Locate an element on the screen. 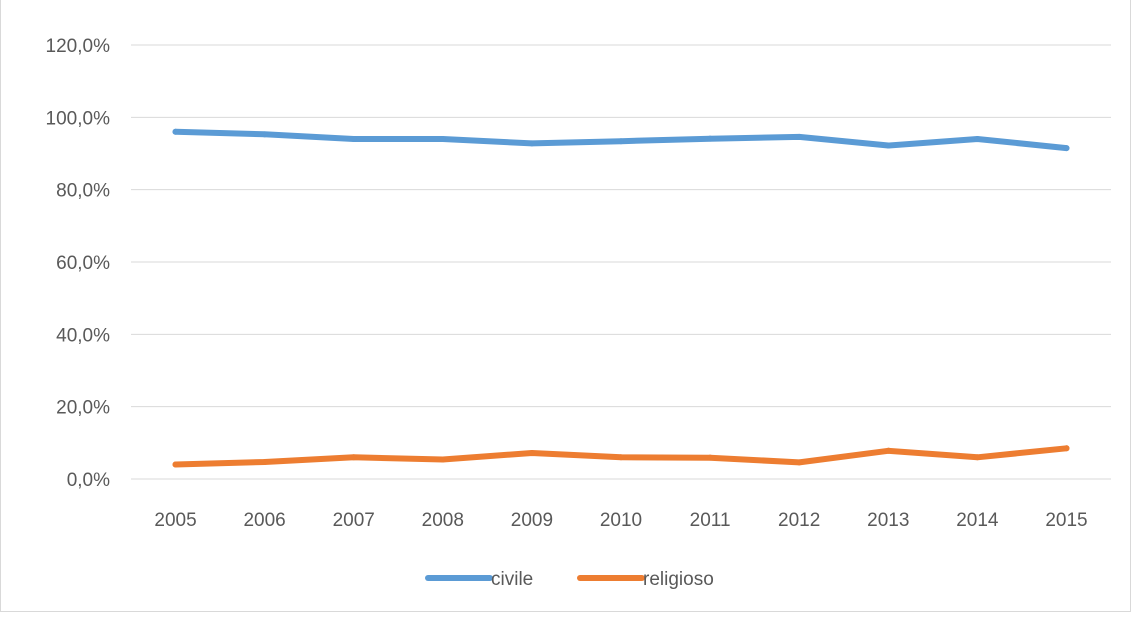 This screenshot has height=617, width=1132. x-tick-label: 2010 is located at coordinates (621, 520).